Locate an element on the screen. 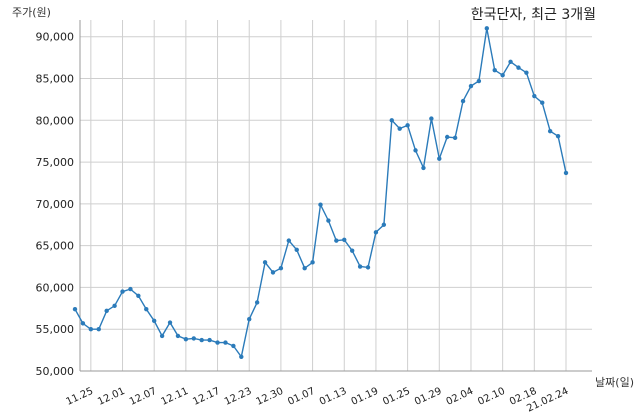 This screenshot has width=640, height=414. y-tick-label: 90,000 is located at coordinates (55, 37).